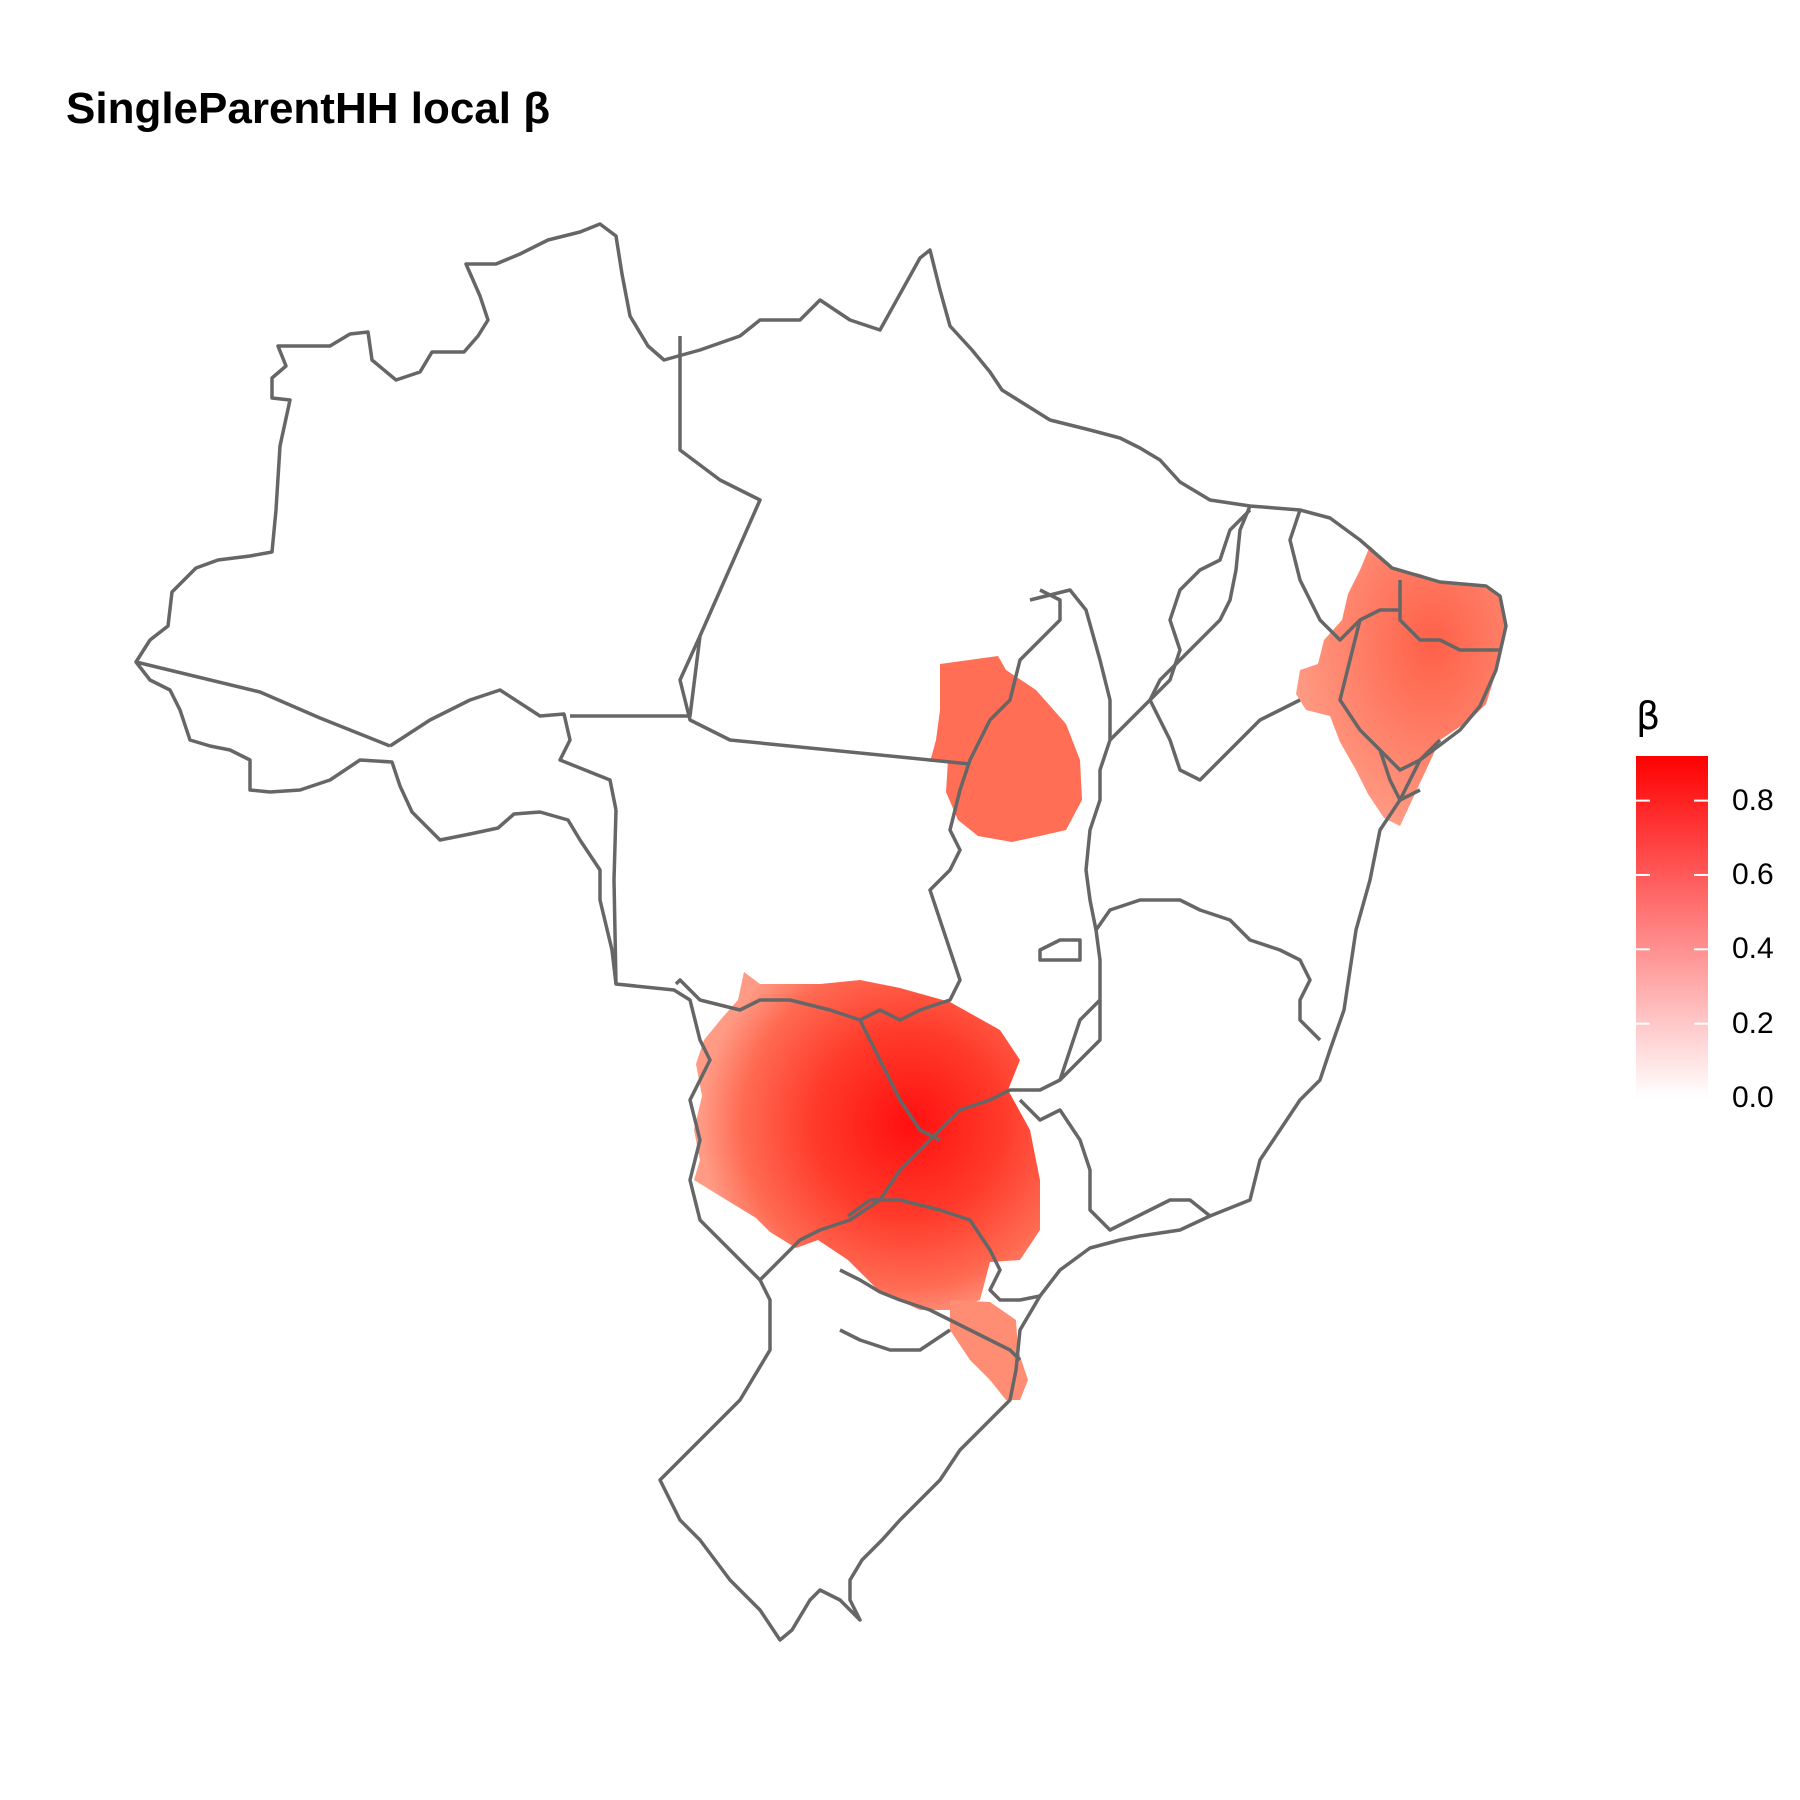  I want to click on legend-tick-label: 0.6, so click(1753, 874).